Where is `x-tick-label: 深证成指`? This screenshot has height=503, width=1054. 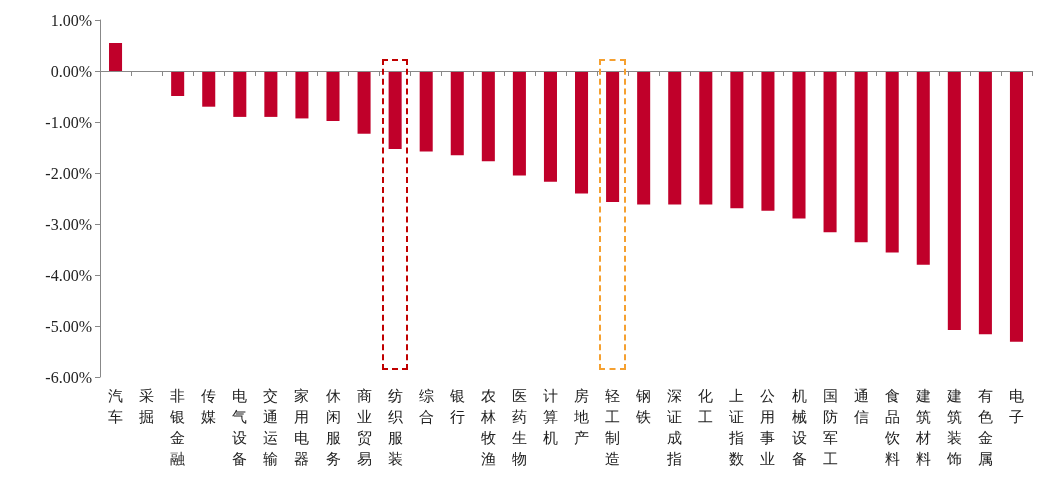 x-tick-label: 深证成指 is located at coordinates (674, 427).